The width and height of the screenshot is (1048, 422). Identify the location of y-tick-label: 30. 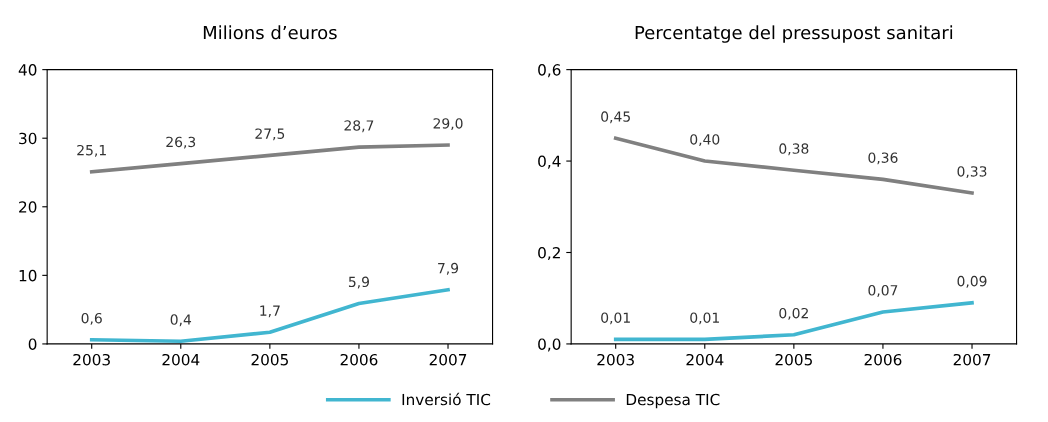
(28, 138).